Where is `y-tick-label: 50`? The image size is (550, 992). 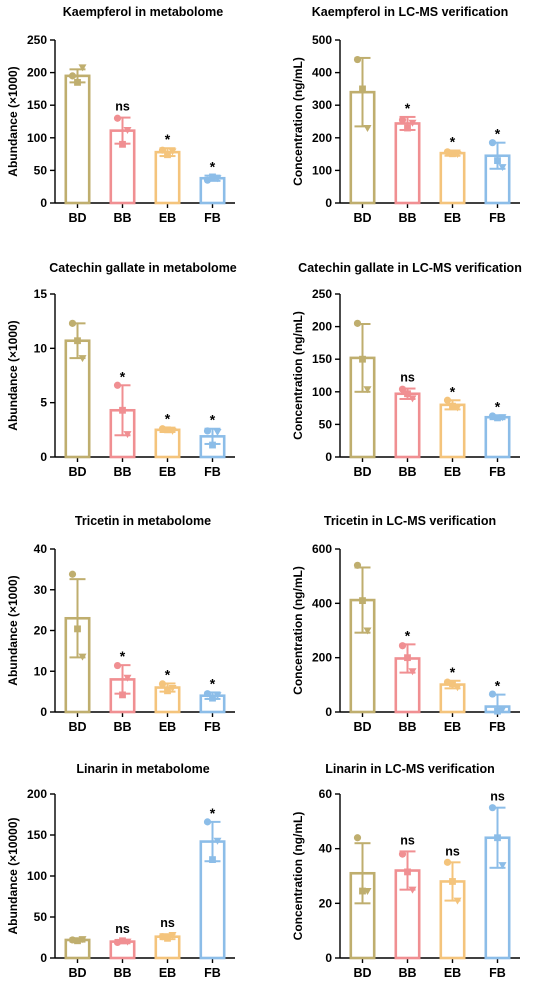 y-tick-label: 50 is located at coordinates (41, 170).